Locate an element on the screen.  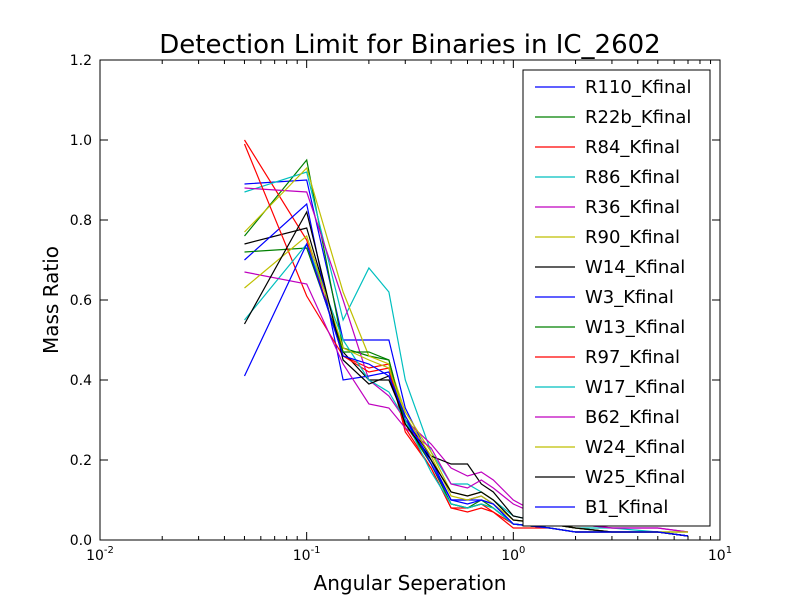
legend-label: R90_Kfinal is located at coordinates (632, 237).